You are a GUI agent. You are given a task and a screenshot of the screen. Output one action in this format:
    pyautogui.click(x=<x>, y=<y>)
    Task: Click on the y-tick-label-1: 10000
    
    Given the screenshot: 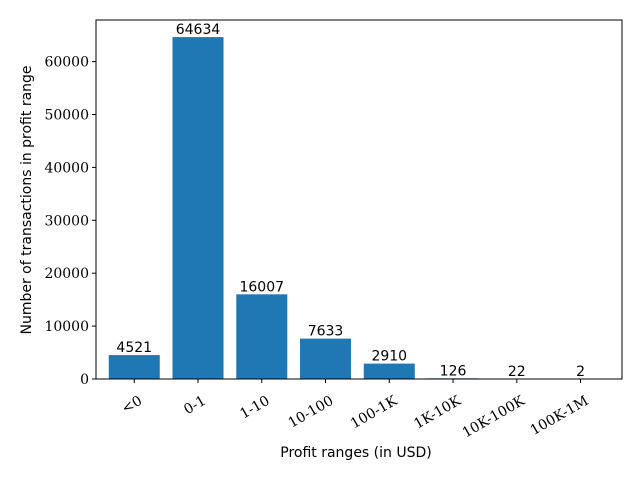 What is the action you would take?
    pyautogui.click(x=66, y=327)
    